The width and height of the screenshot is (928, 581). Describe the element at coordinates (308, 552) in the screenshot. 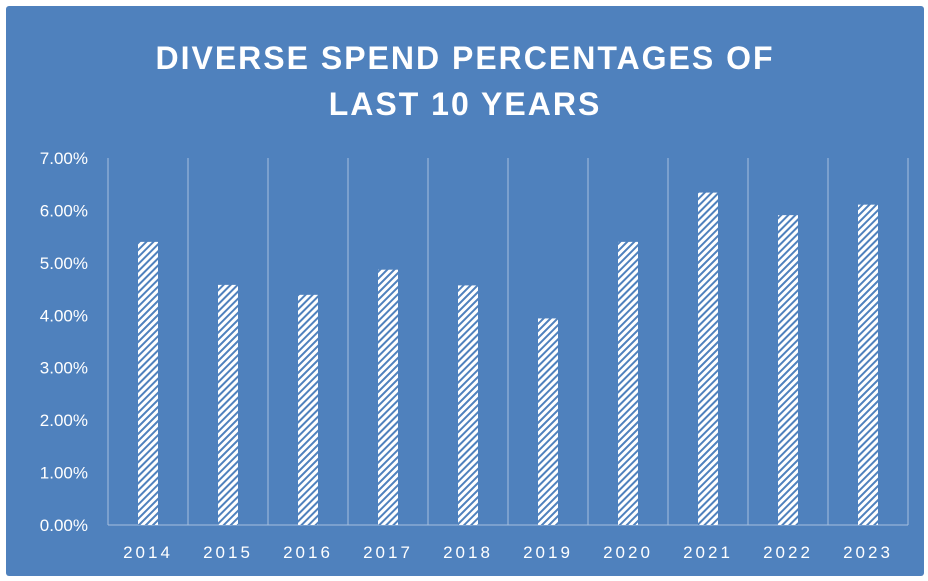

I see `x-tick-label-2016: 2016` at that location.